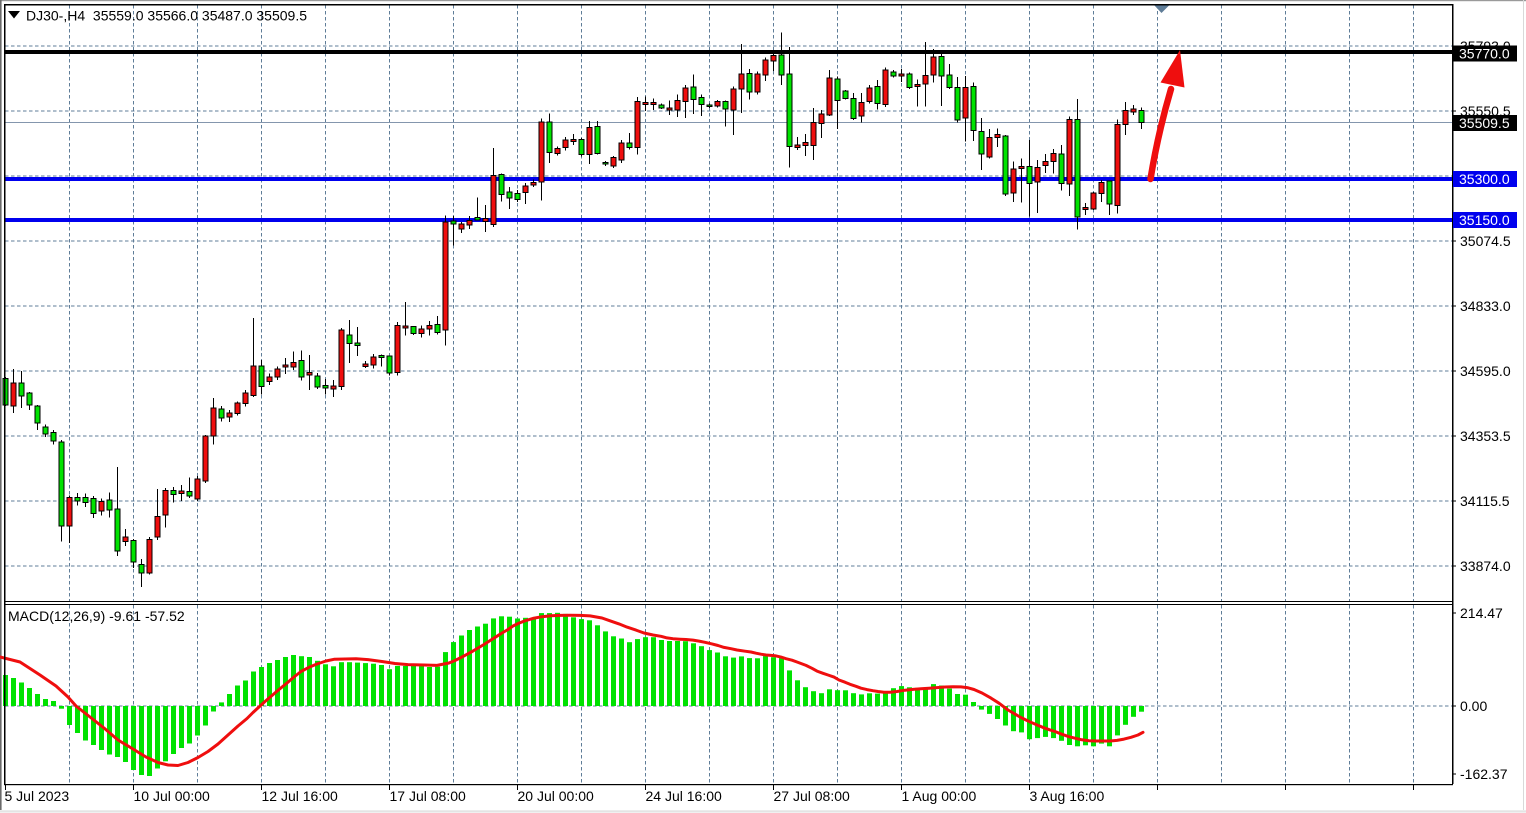 This screenshot has width=1526, height=813. Describe the element at coordinates (1484, 179) in the screenshot. I see `svg-text: 35300.0` at that location.